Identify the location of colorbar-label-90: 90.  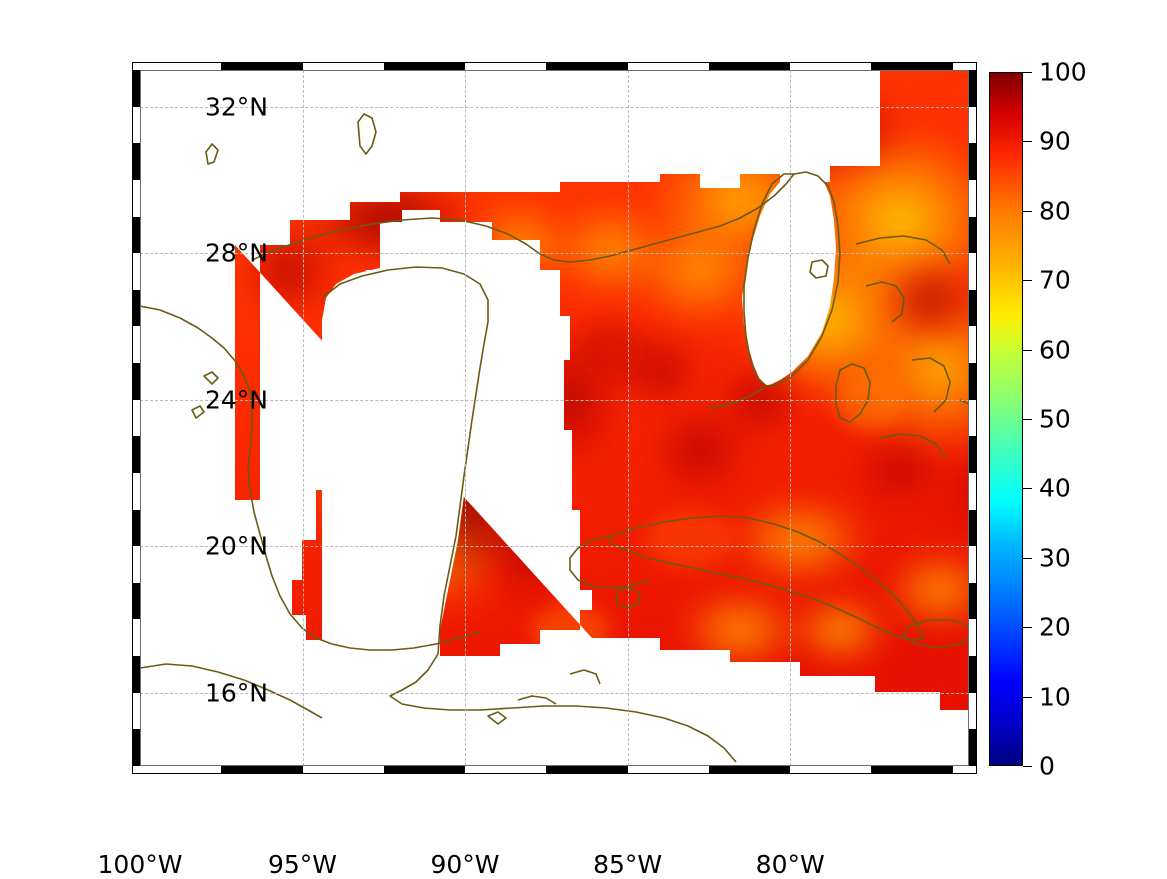
(1055, 141).